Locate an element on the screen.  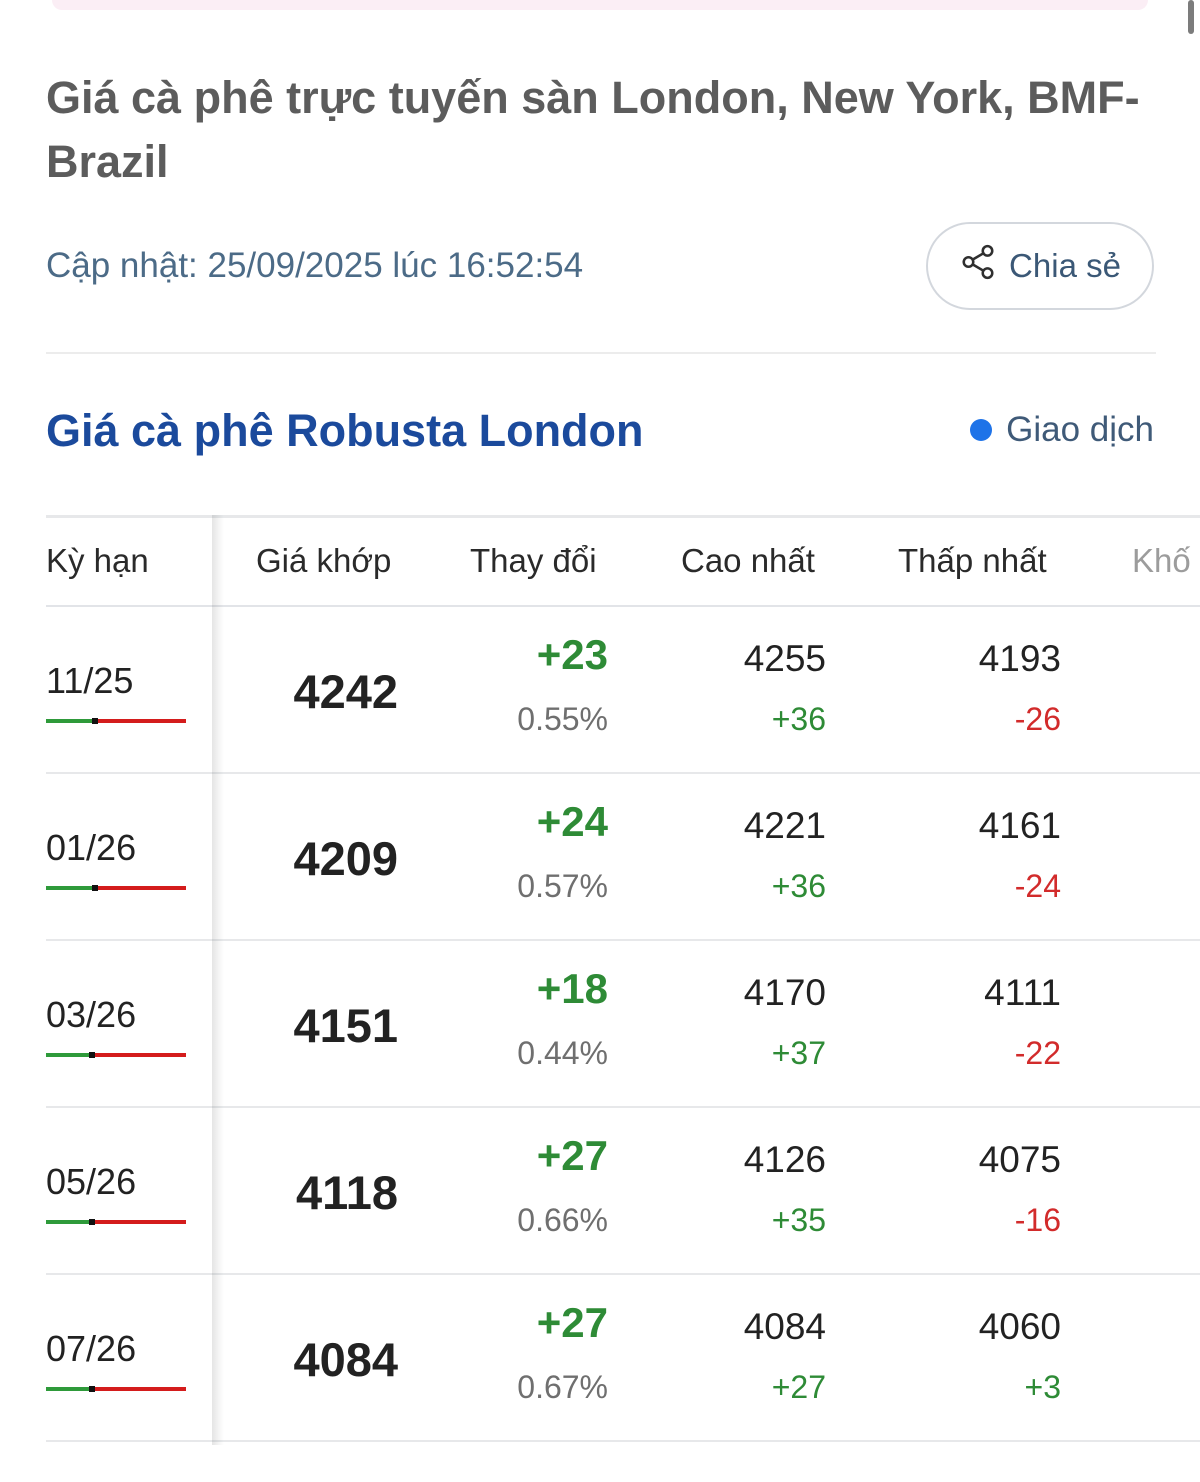
status-dot-icon is located at coordinates (981, 430).